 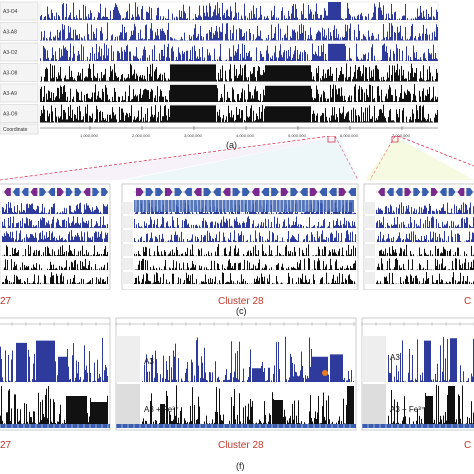 I want to click on right-track-top-label: A3, so click(x=395, y=357).